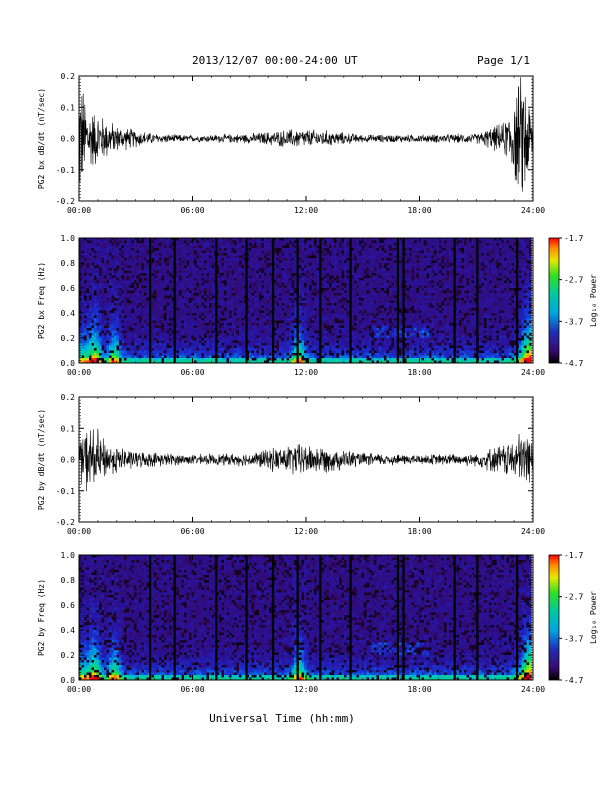  What do you see at coordinates (41, 138) in the screenshot?
I see `y-axis-label: PG2 bx dB/dt (nT/sec)` at bounding box center [41, 138].